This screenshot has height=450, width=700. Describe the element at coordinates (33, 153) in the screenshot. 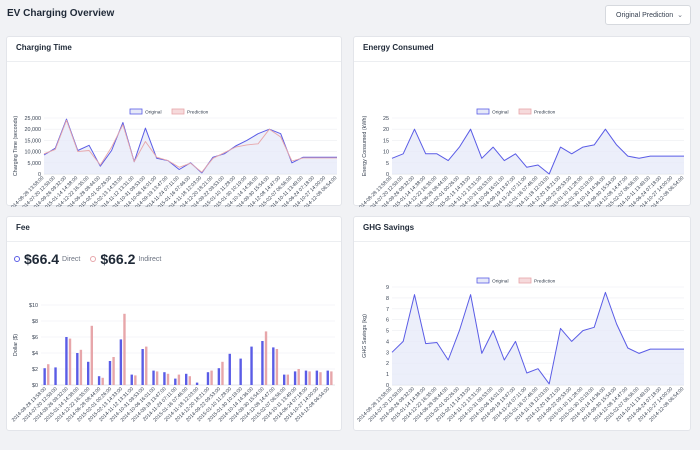

I see `y-tick-label: 10,000` at that location.